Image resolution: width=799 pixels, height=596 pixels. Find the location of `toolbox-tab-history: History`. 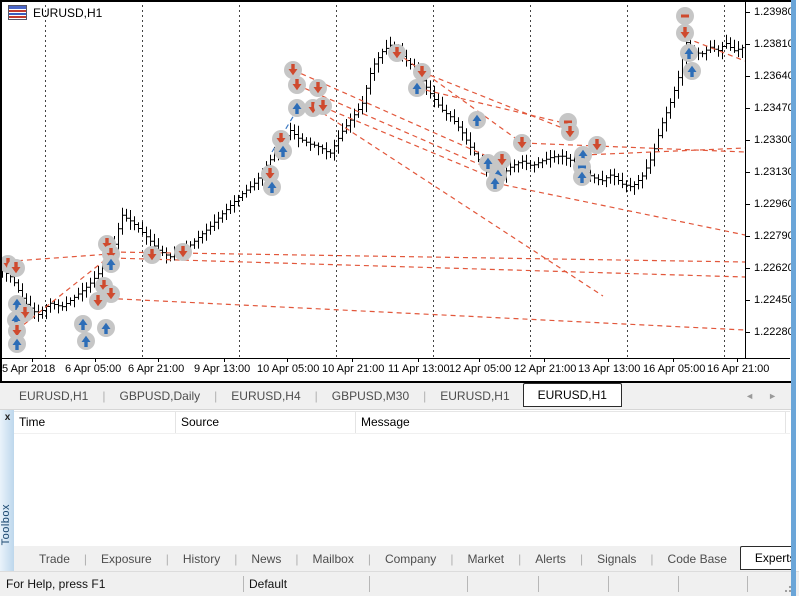

toolbox-tab-history: History is located at coordinates (201, 558).